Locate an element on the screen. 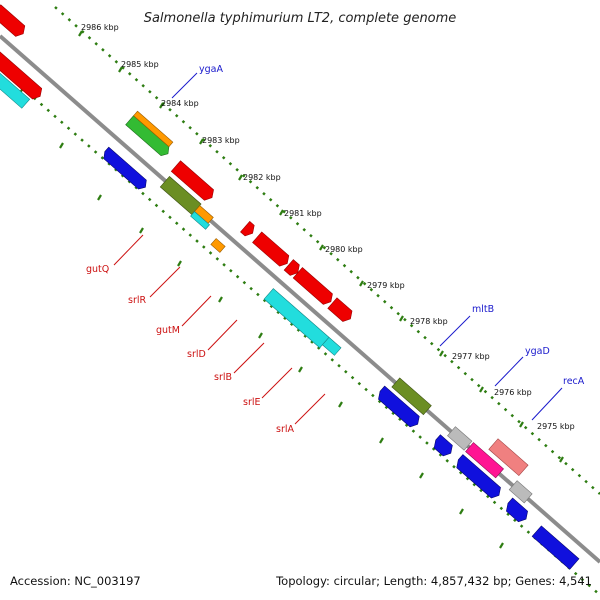  gene-srlR-cyan is located at coordinates (200, 220).